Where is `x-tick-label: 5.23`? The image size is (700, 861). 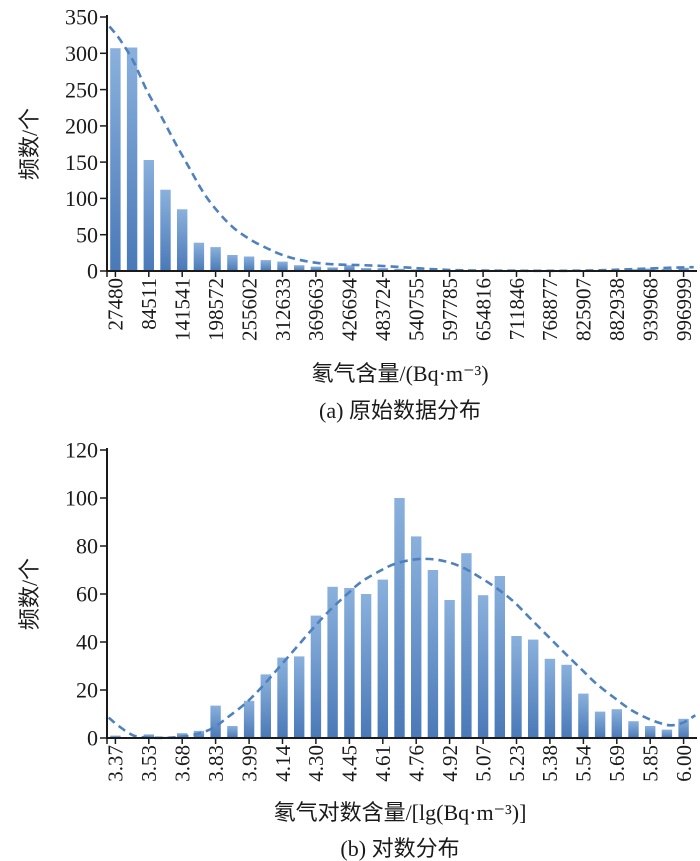 x-tick-label: 5.23 is located at coordinates (517, 763).